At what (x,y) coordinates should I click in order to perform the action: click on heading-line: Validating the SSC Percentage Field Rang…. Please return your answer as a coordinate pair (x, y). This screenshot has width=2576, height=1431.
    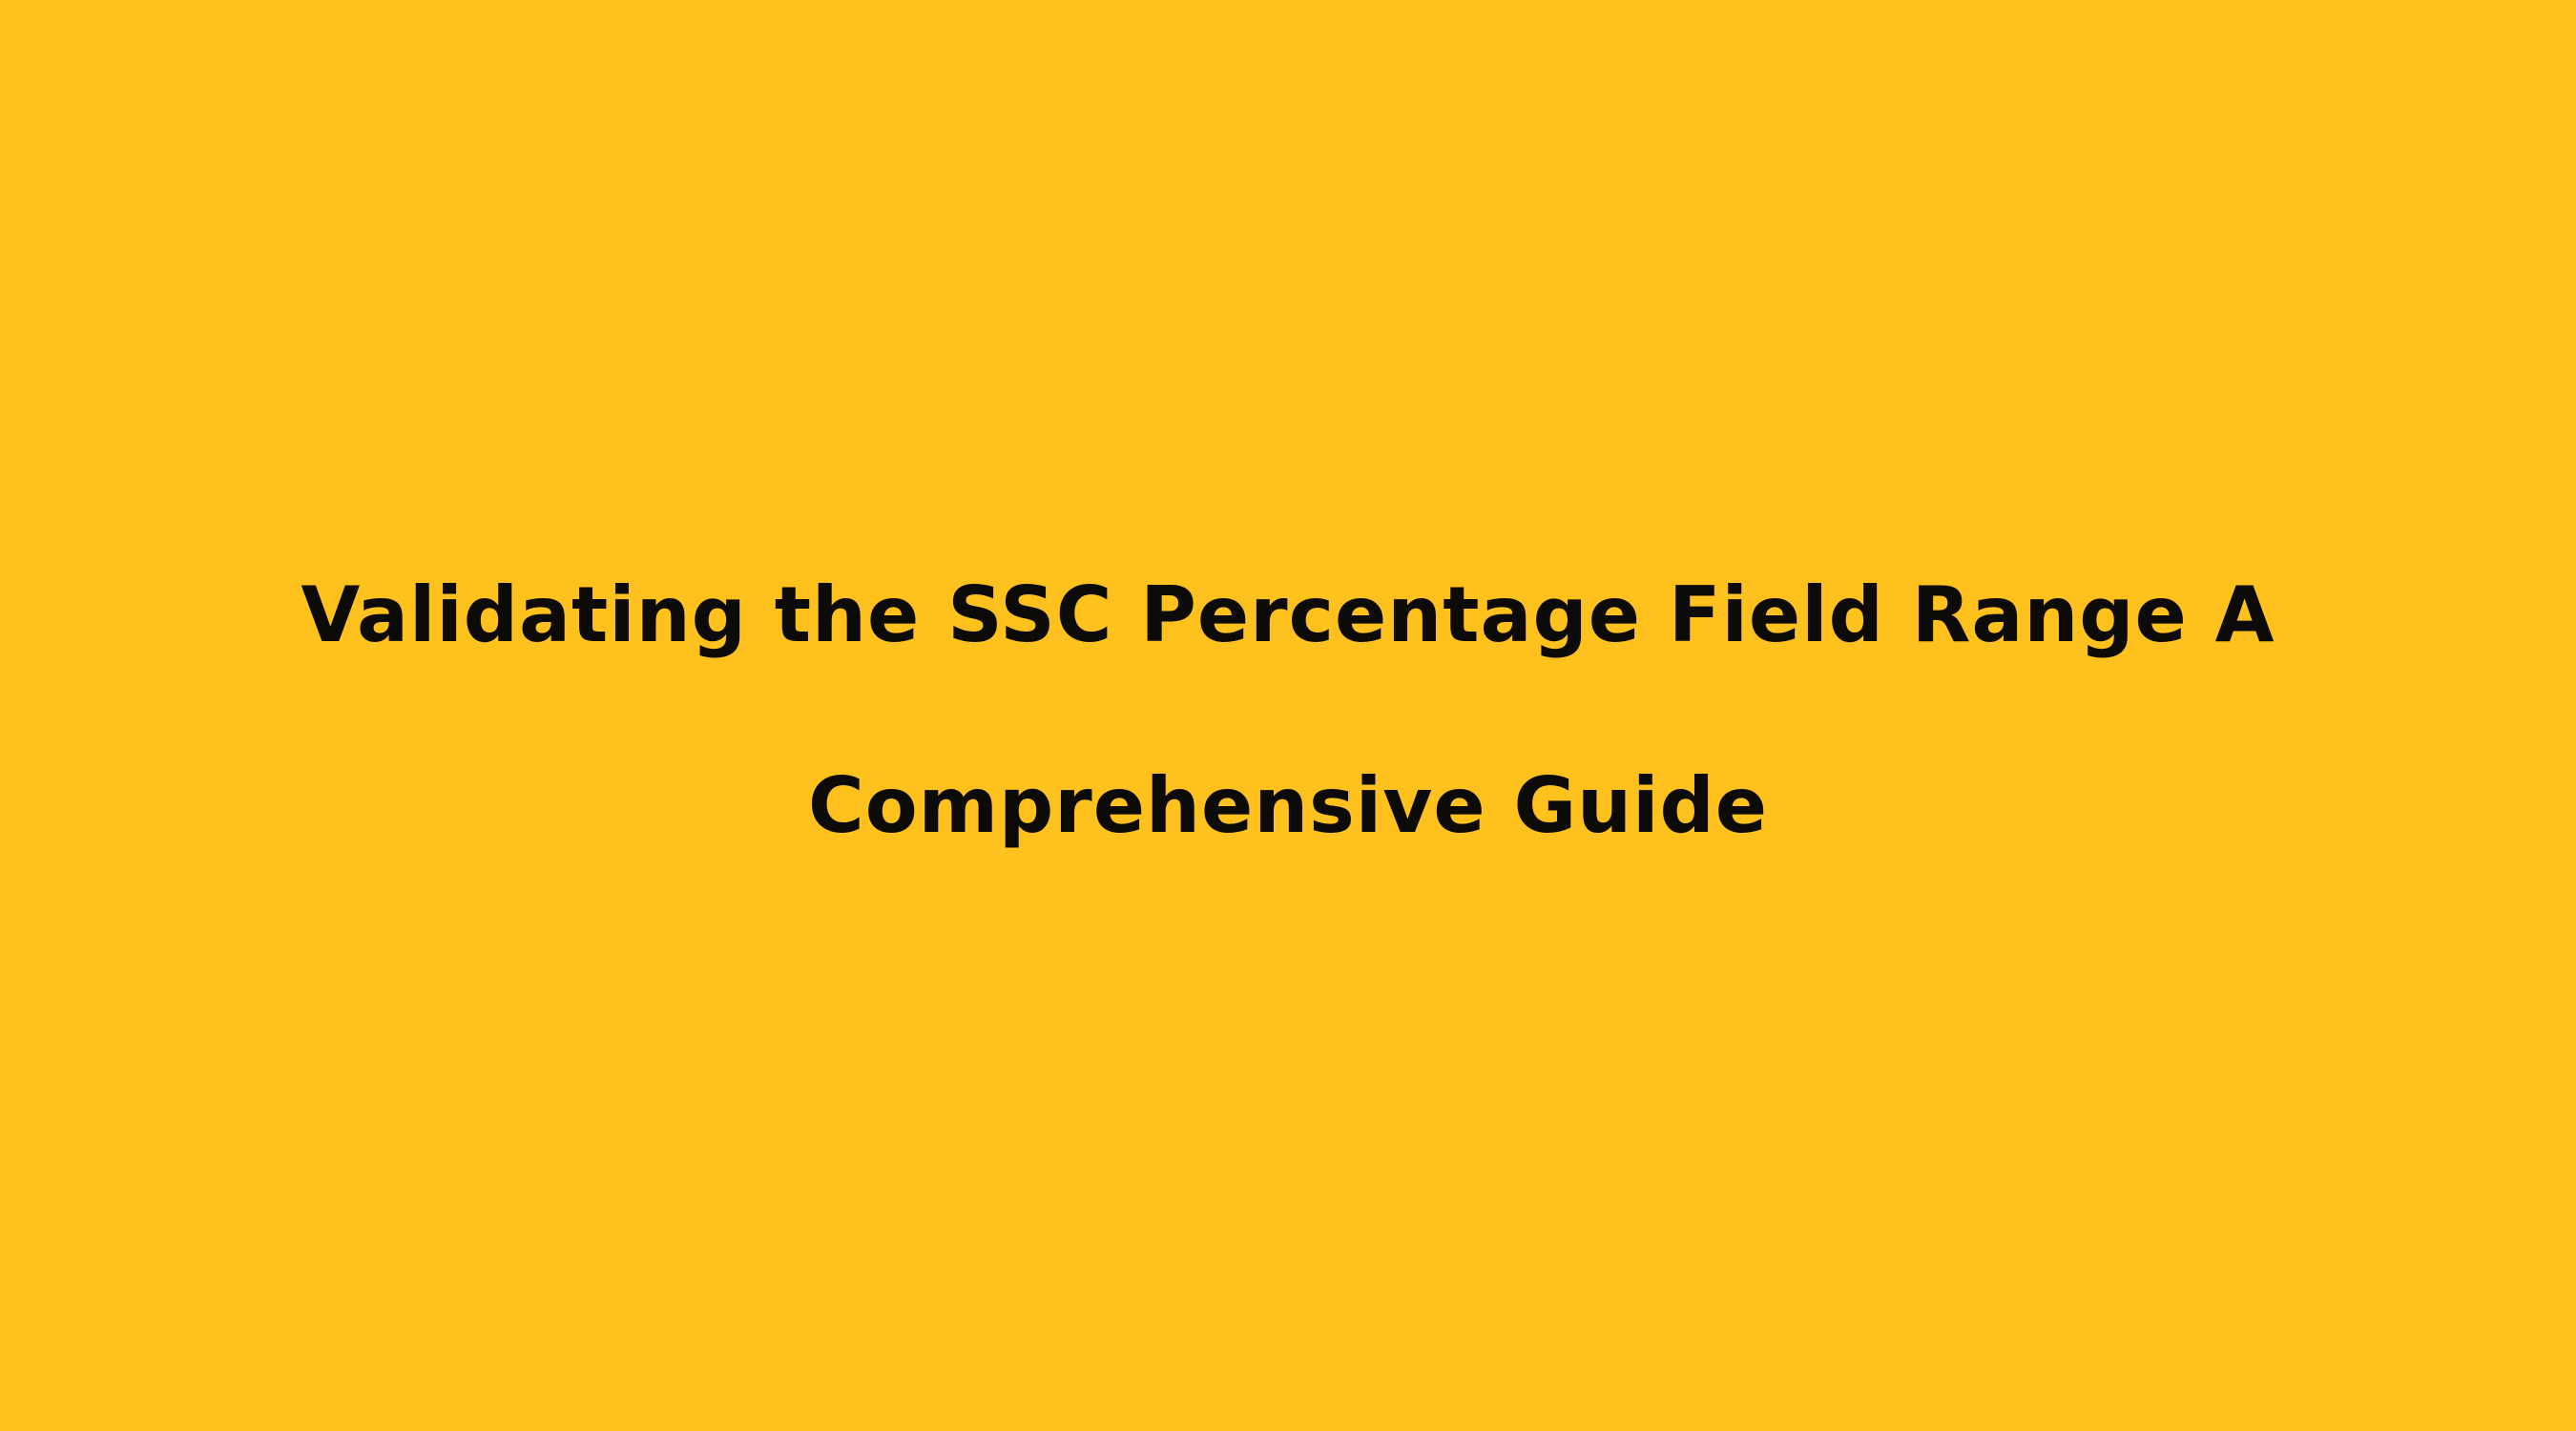
    Looking at the image, I should click on (1288, 615).